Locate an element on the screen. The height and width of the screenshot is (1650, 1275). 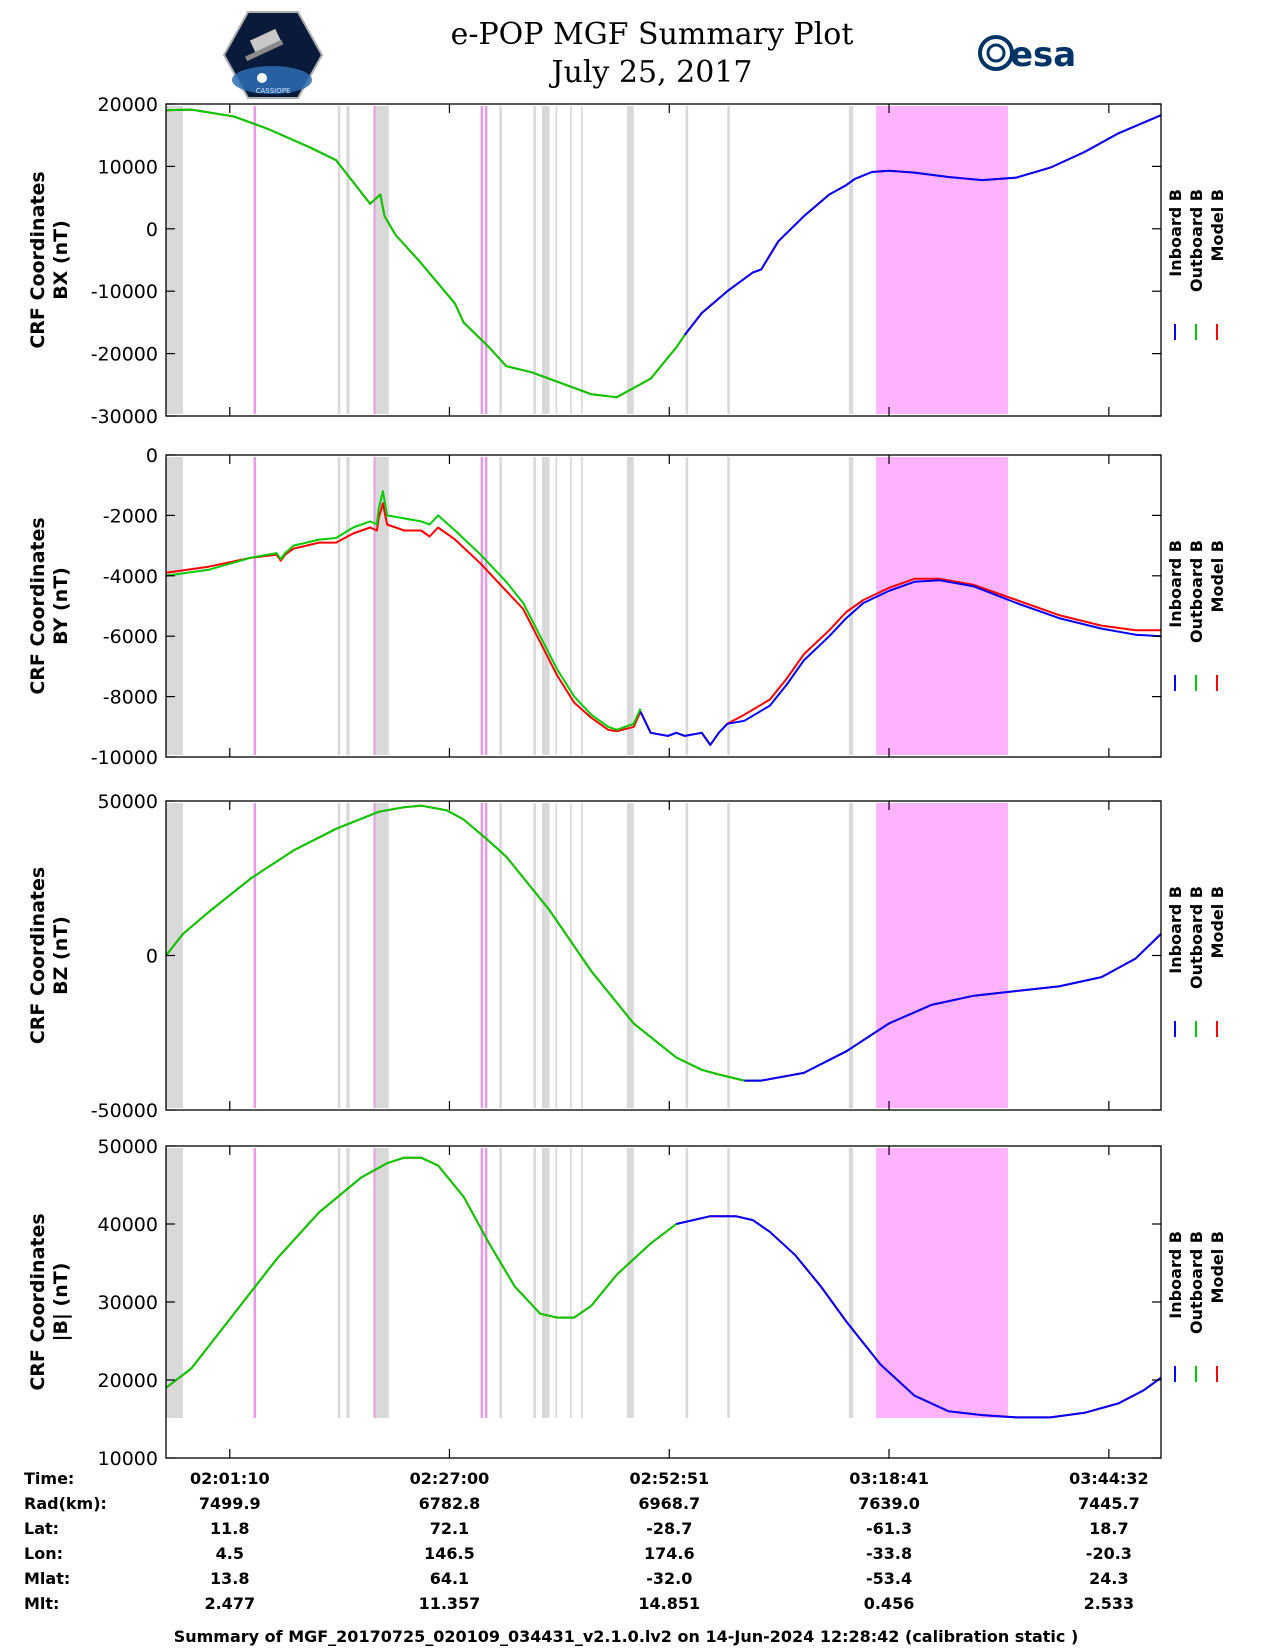
y-tick-label: -2000 is located at coordinates (130, 516).